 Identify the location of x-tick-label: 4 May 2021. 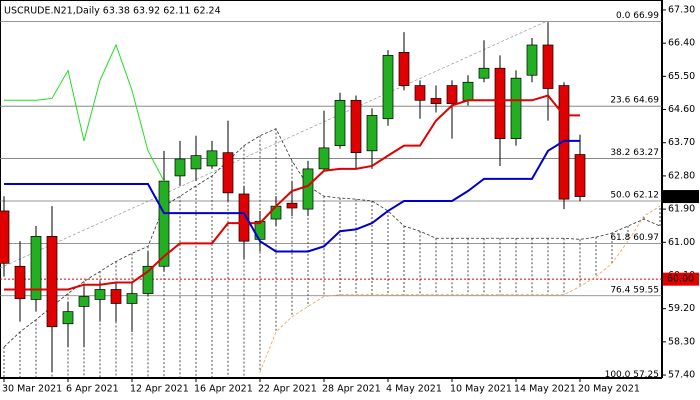
(414, 389).